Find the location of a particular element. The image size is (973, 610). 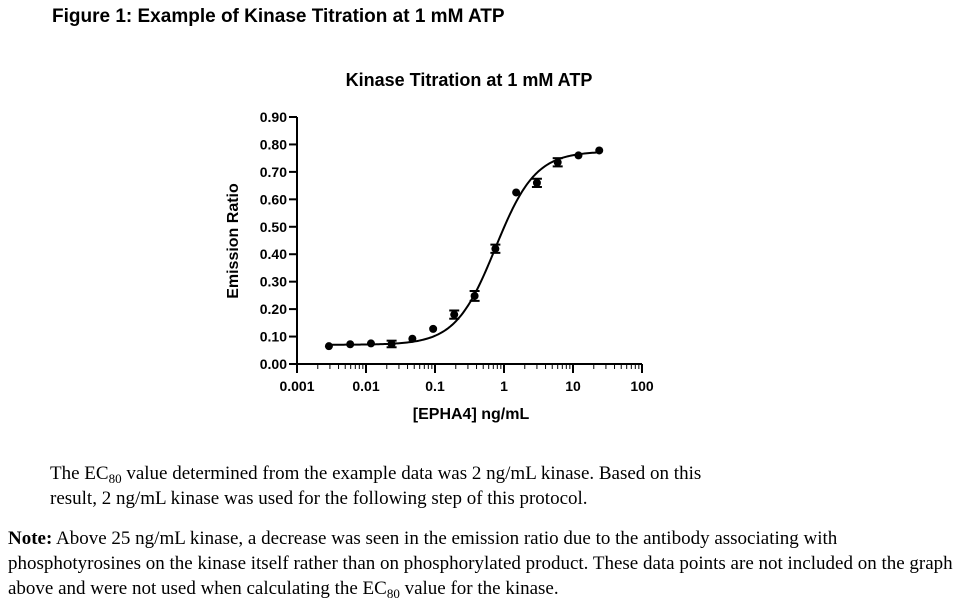

y-tick-label: 0.40 is located at coordinates (273, 254).